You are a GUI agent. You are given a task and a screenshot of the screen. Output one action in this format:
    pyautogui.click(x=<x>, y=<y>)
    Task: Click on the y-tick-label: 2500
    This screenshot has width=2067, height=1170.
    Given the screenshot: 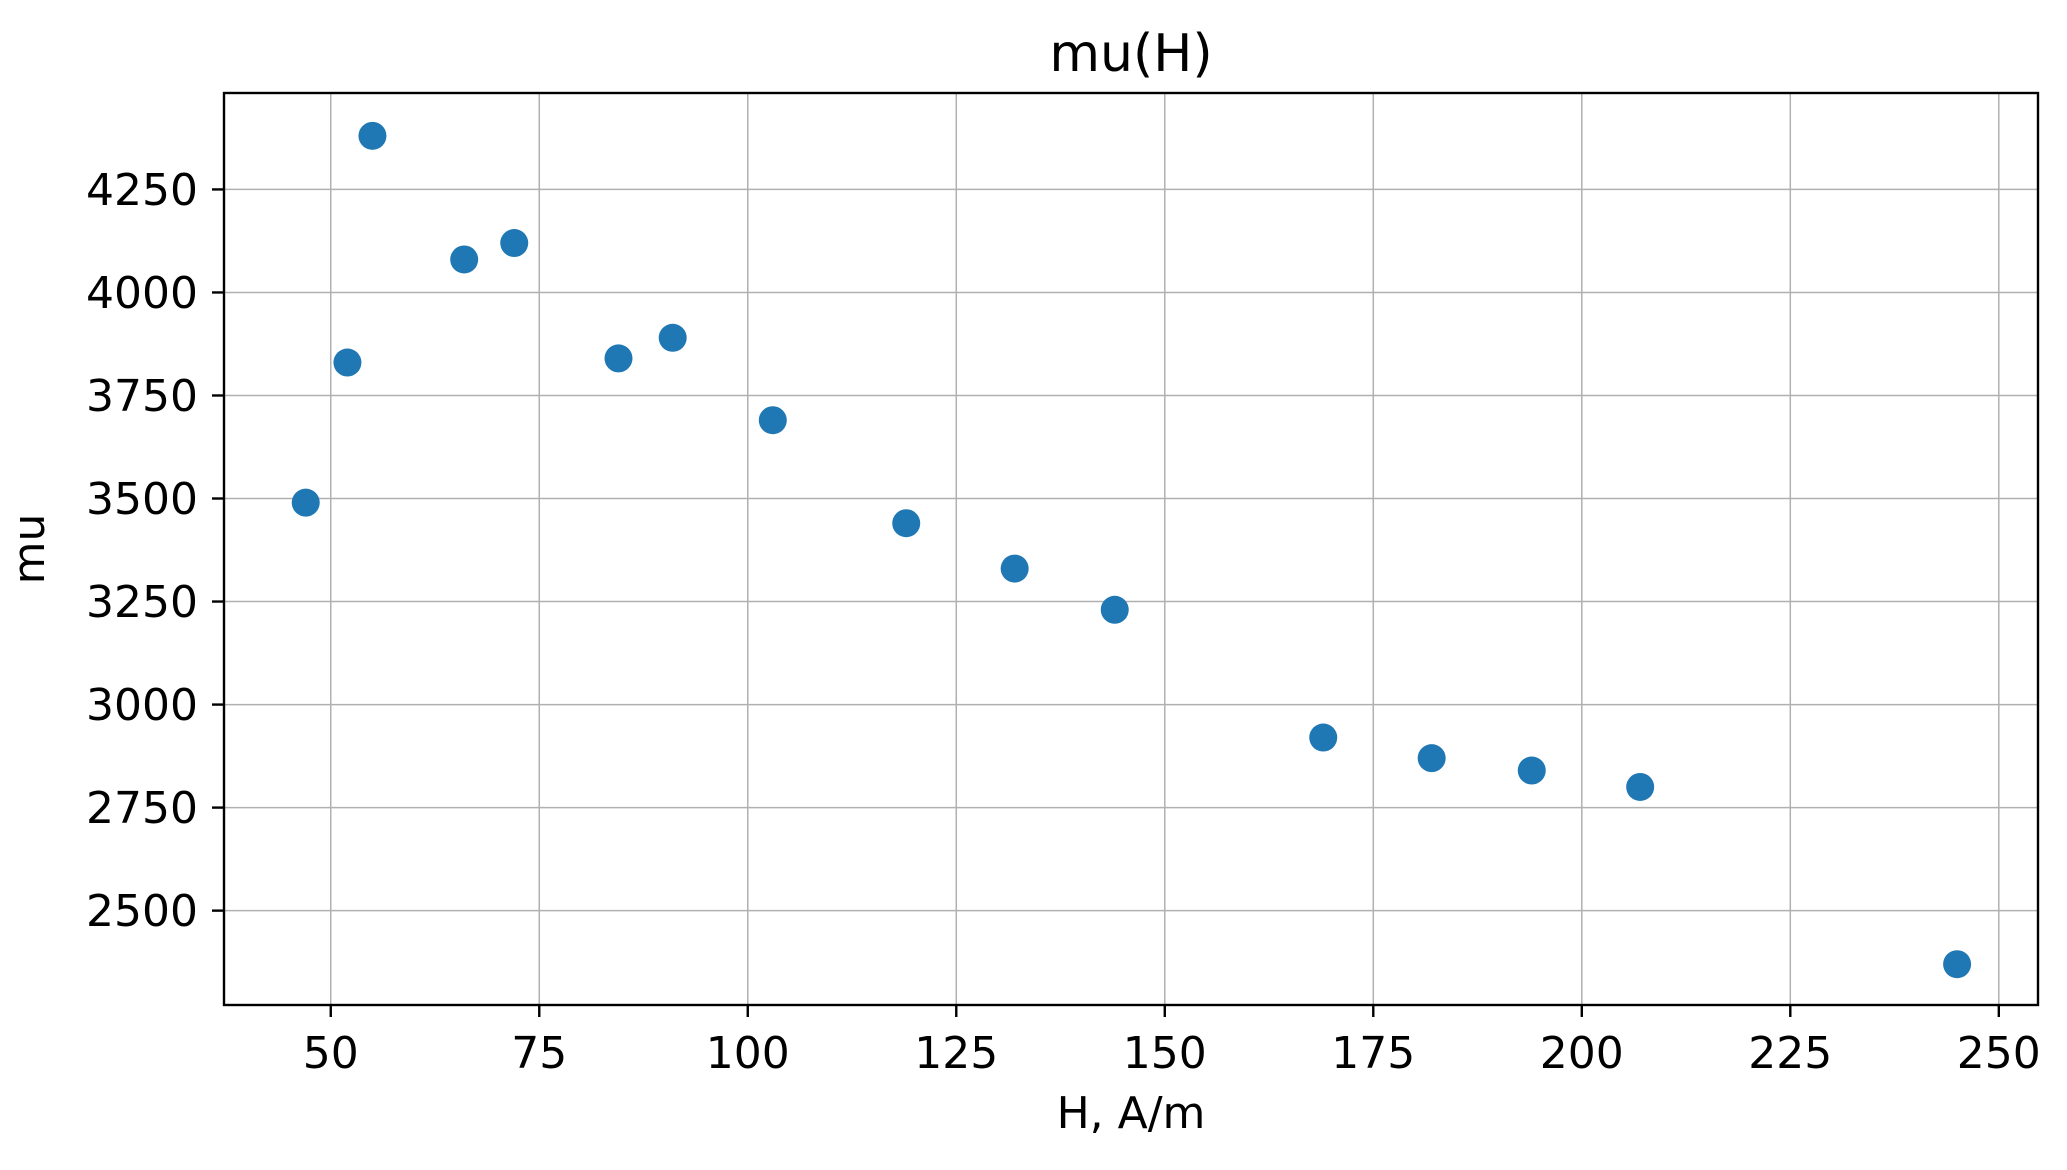 What is the action you would take?
    pyautogui.click(x=142, y=911)
    